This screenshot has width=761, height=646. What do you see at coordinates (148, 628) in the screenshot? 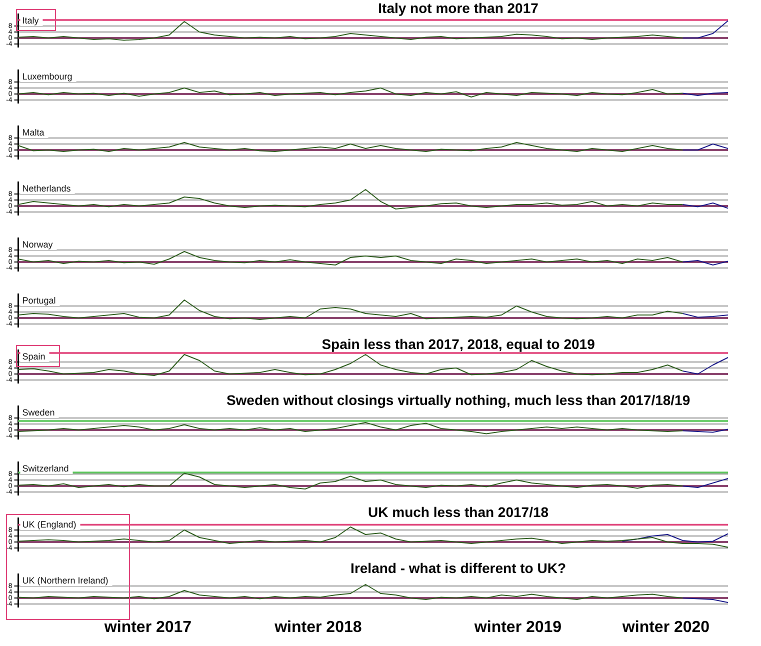
I see `text: winter 2017` at bounding box center [148, 628].